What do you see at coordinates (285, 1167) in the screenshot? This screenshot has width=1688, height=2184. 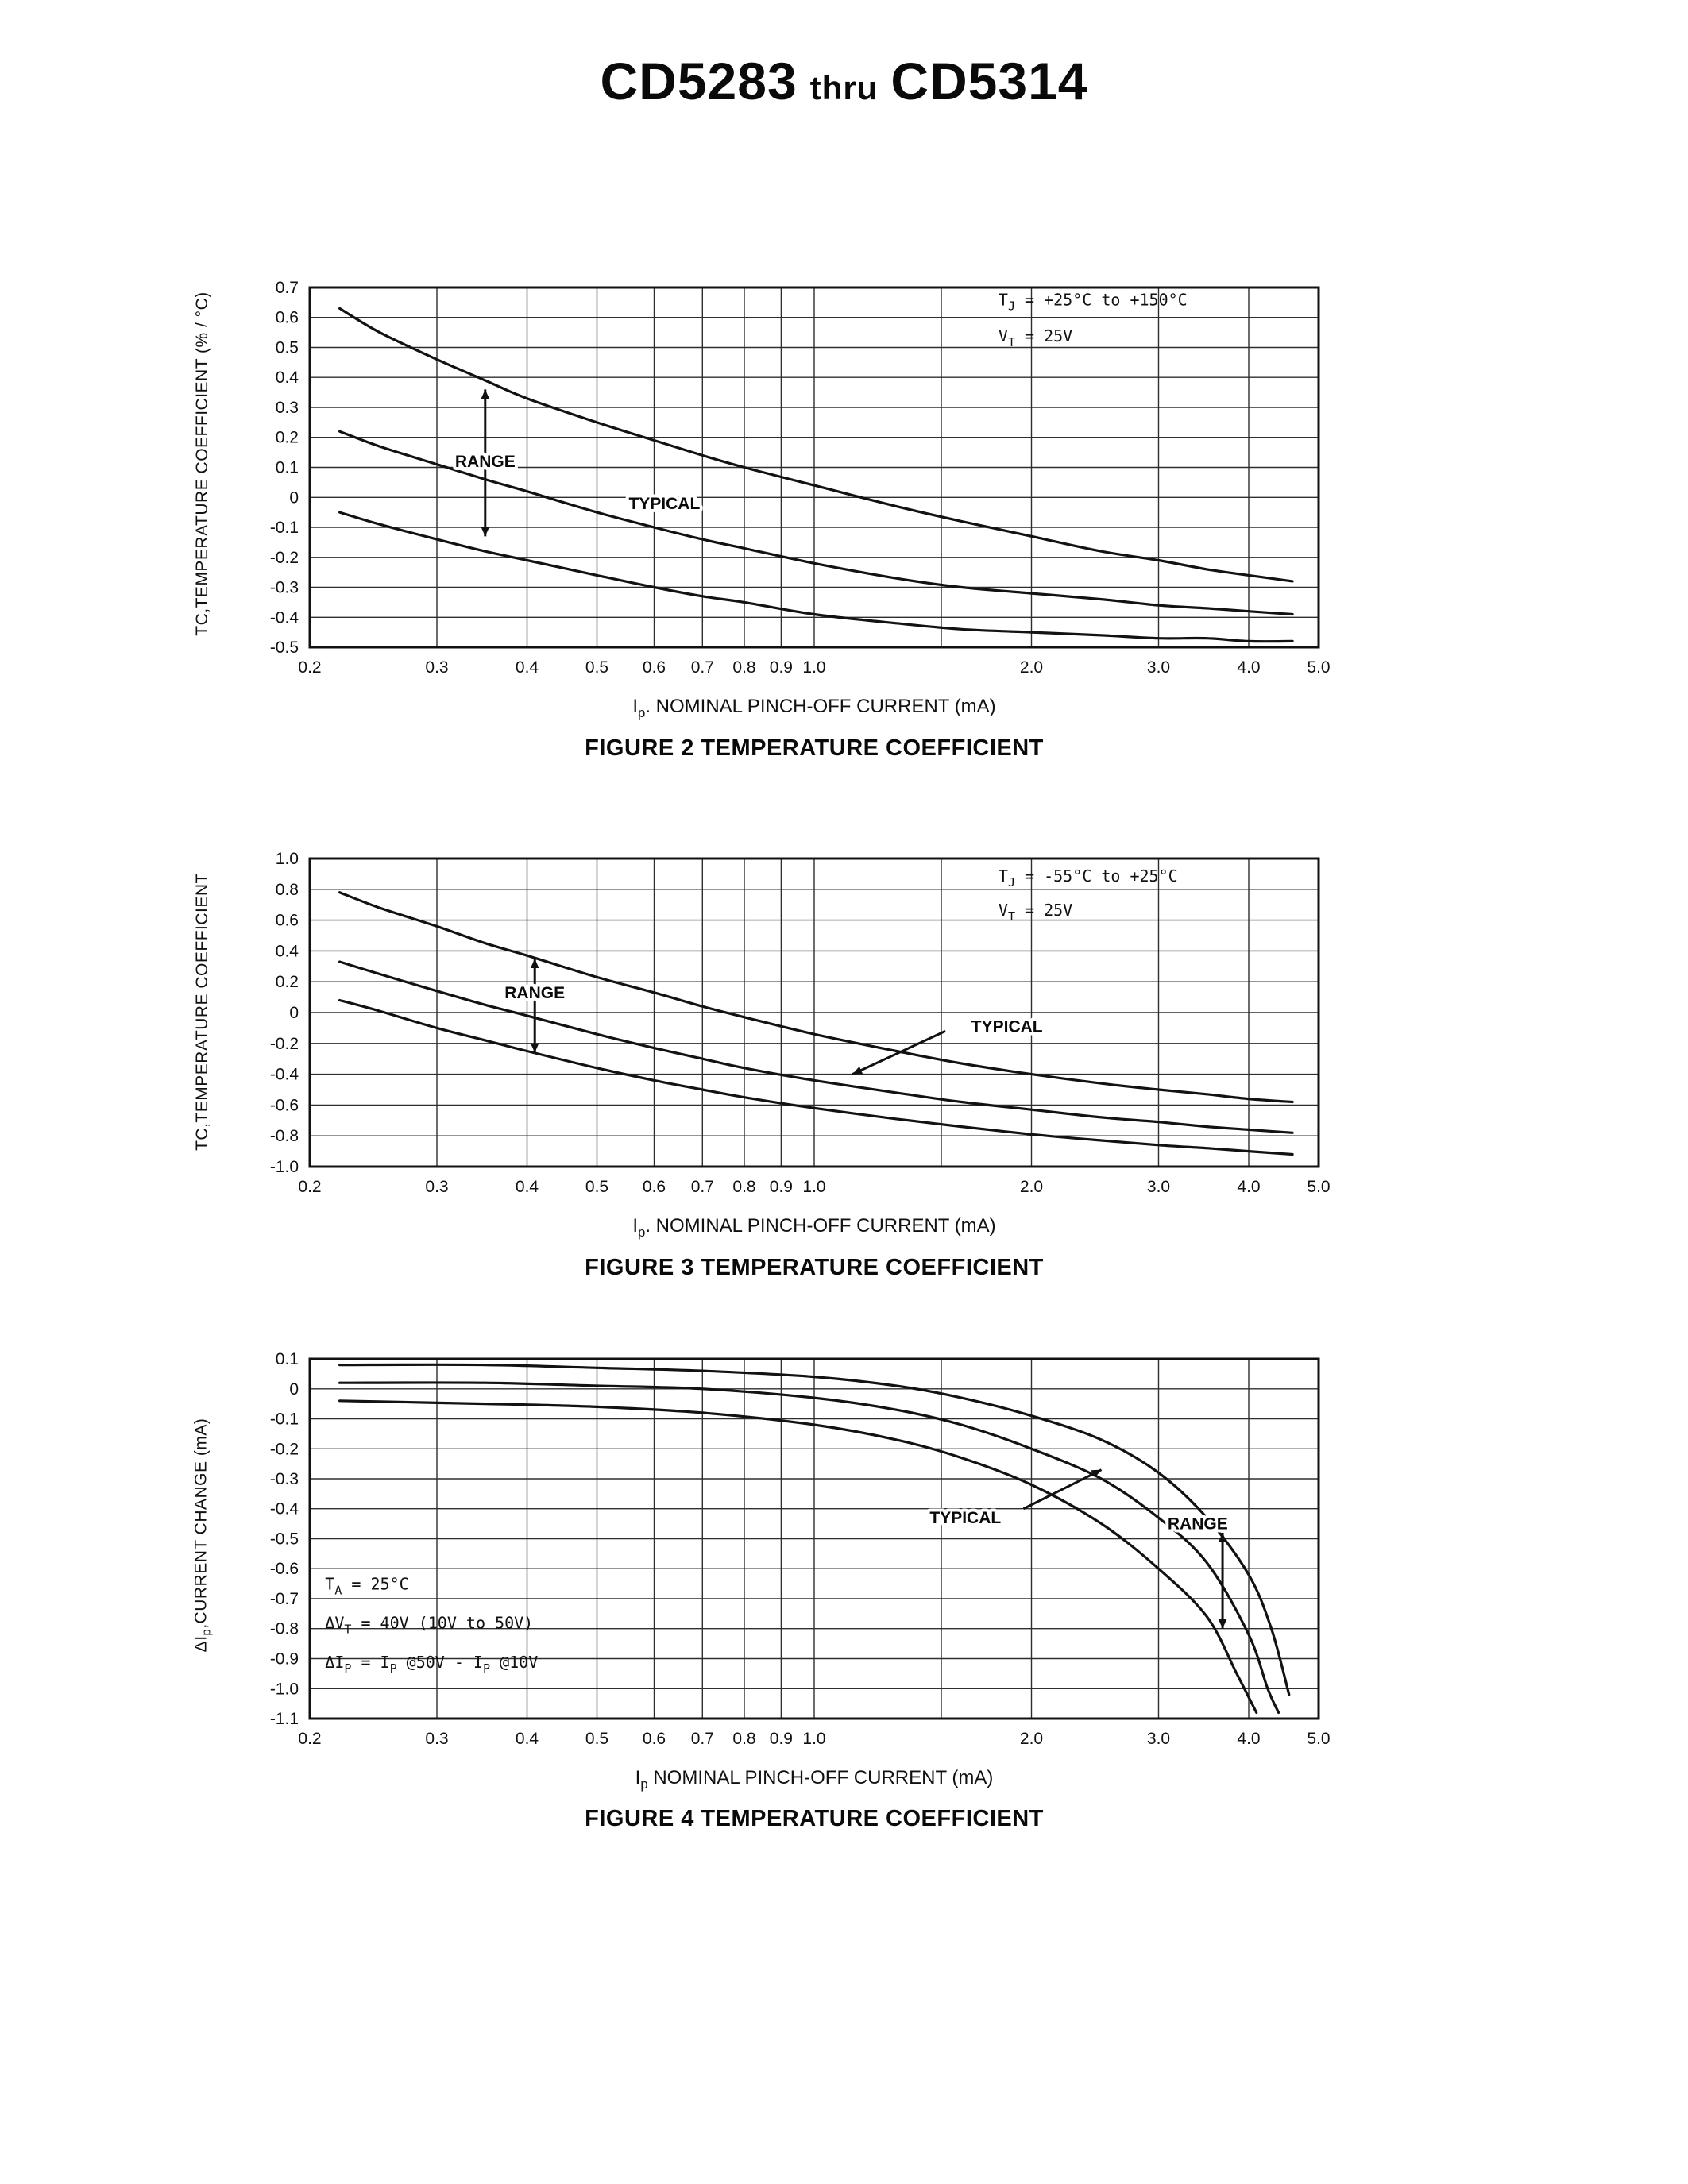 I see `y-tick-label: -1.0` at bounding box center [285, 1167].